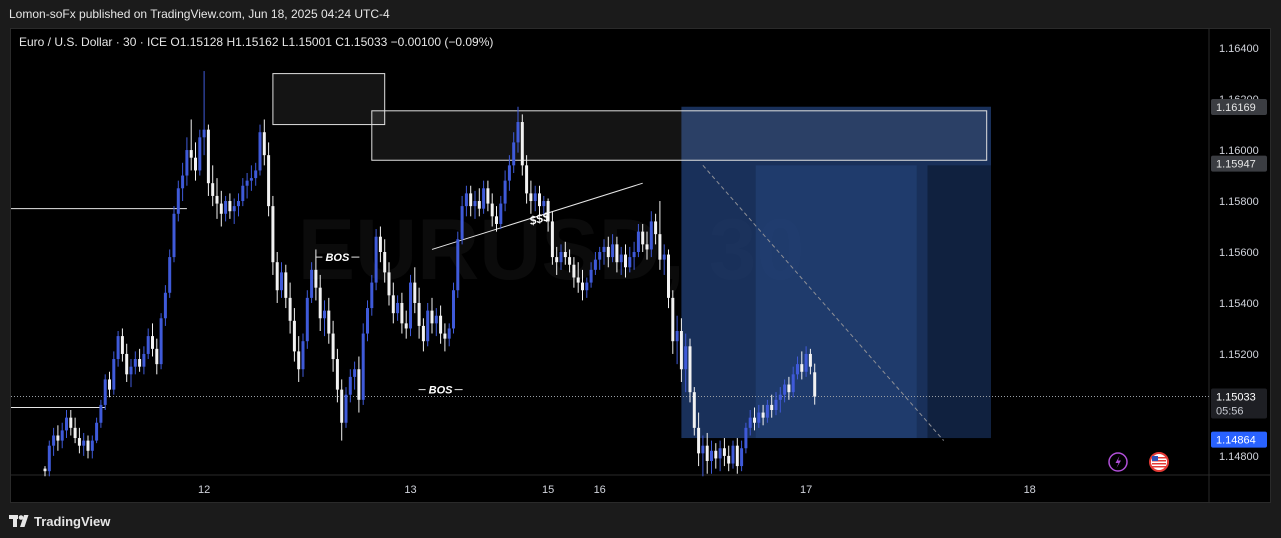 The width and height of the screenshot is (1281, 538). Describe the element at coordinates (410, 490) in the screenshot. I see `time-tick-label: 13` at that location.